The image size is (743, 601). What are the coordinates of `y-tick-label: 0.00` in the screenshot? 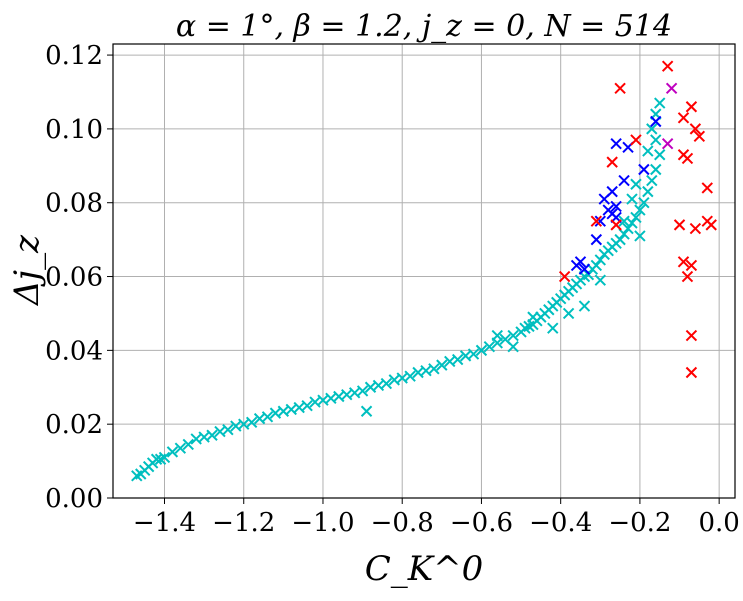 It's located at (74, 499).